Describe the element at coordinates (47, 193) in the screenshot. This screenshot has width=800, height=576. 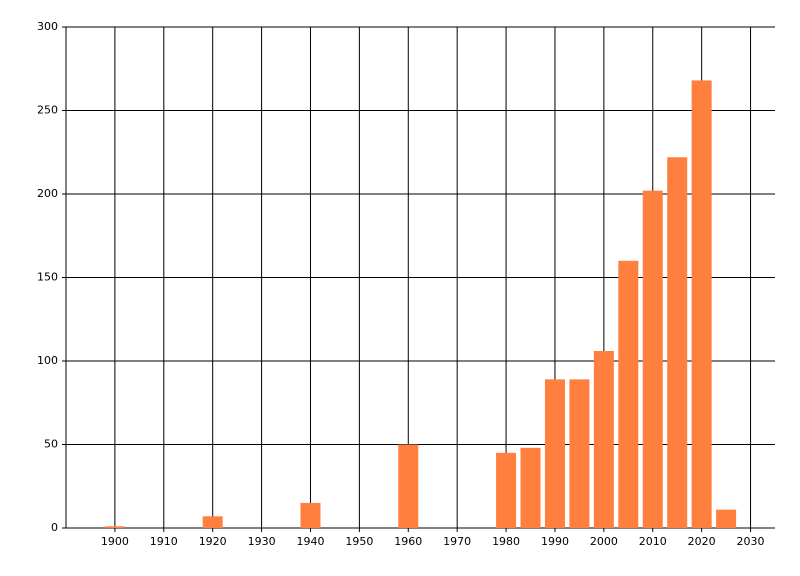
I see `y-tick-label: 200` at that location.